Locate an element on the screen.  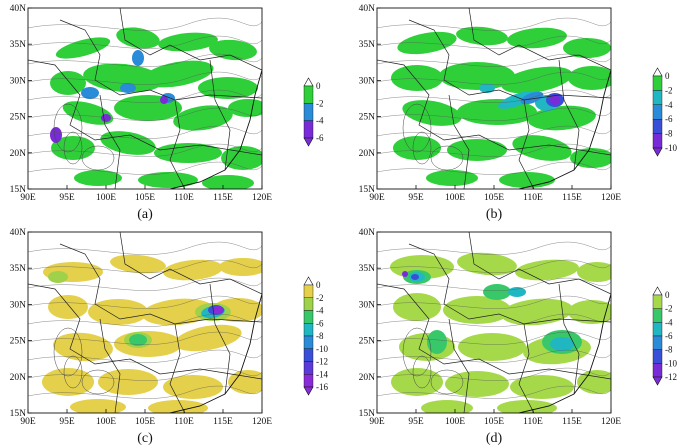
x-tick-label: 120E is located at coordinates (611, 198).